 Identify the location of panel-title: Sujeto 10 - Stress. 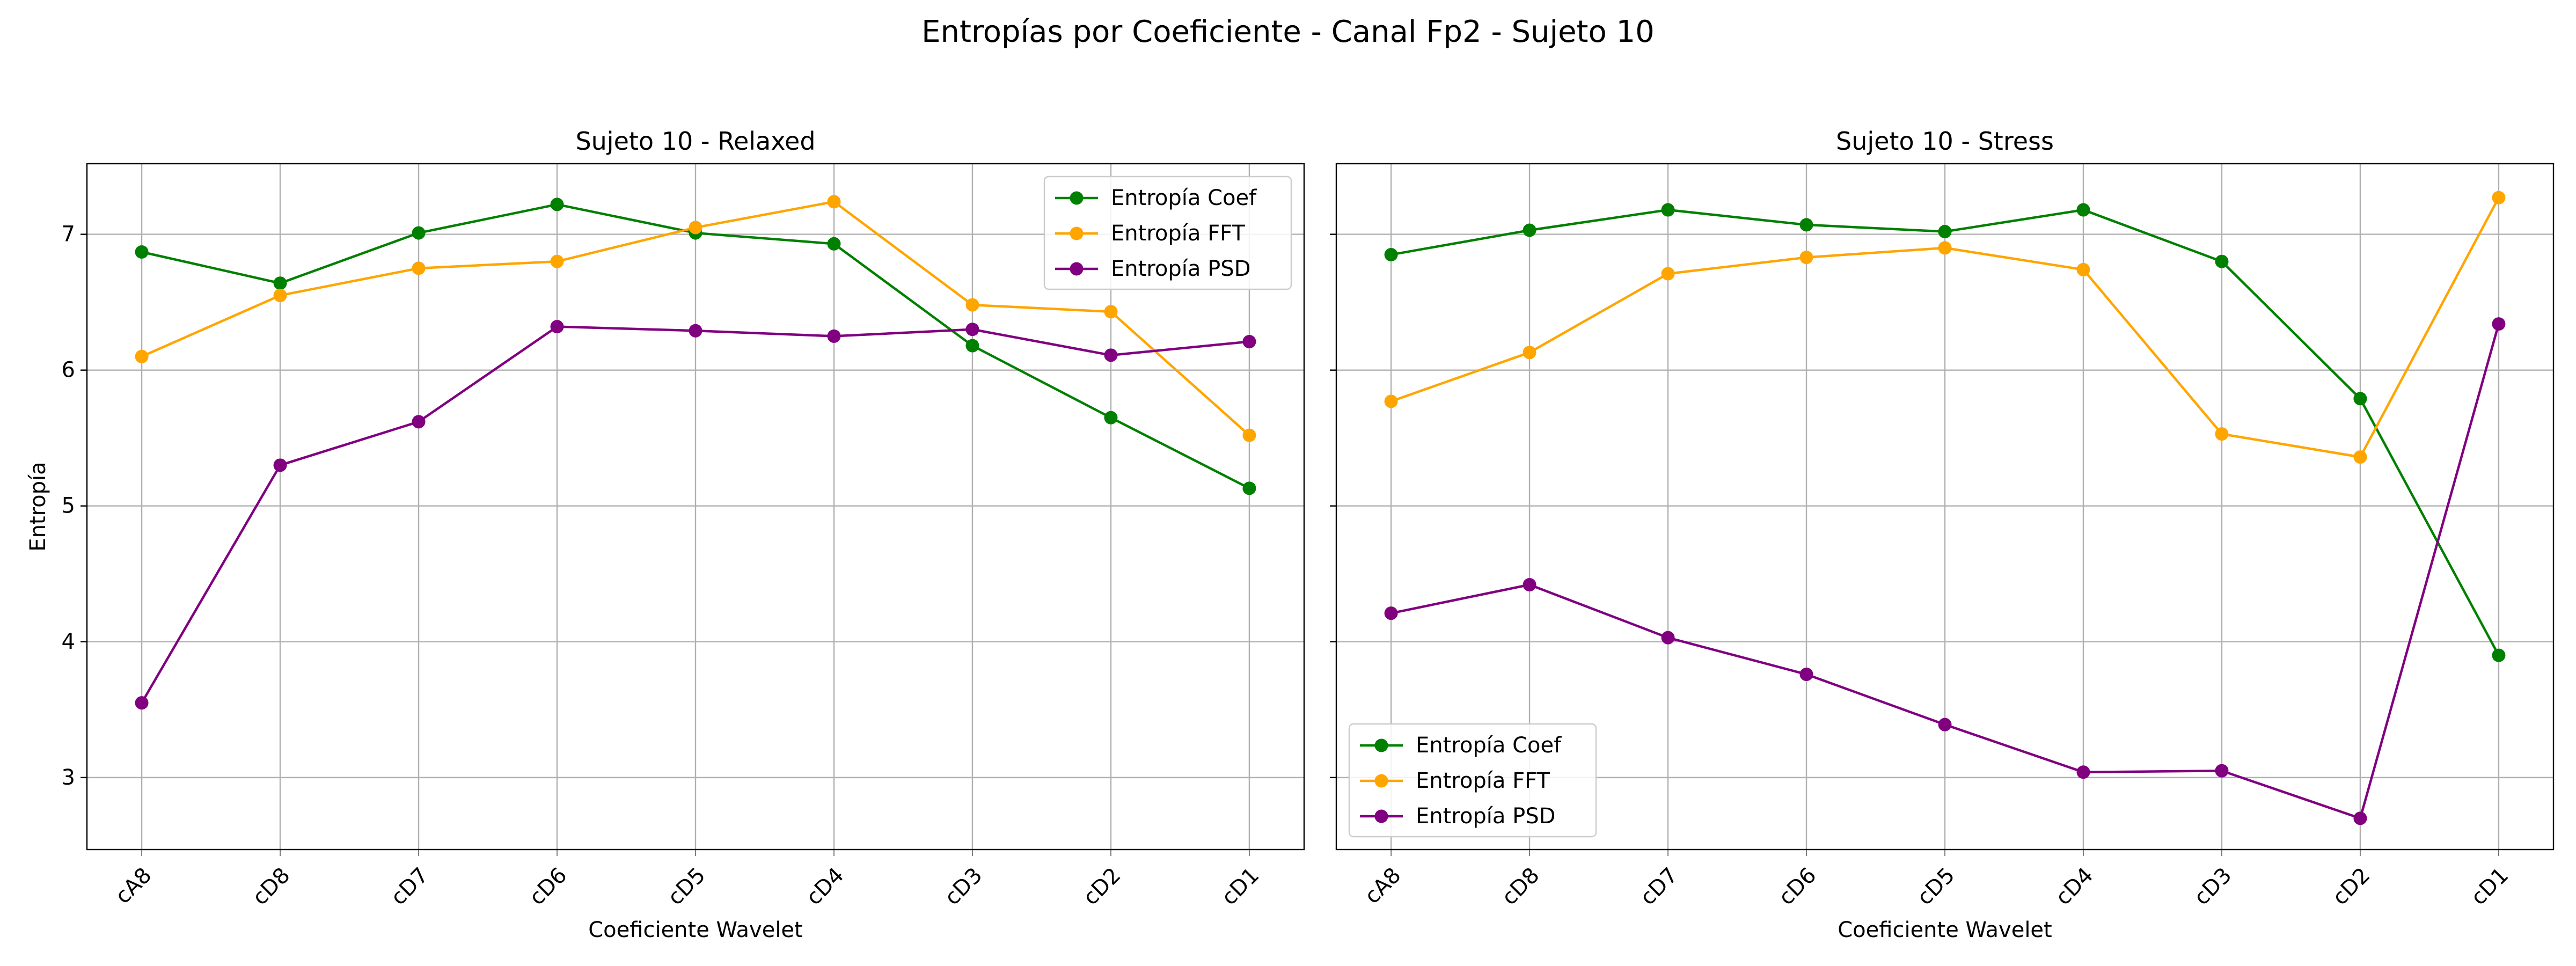
(1945, 141).